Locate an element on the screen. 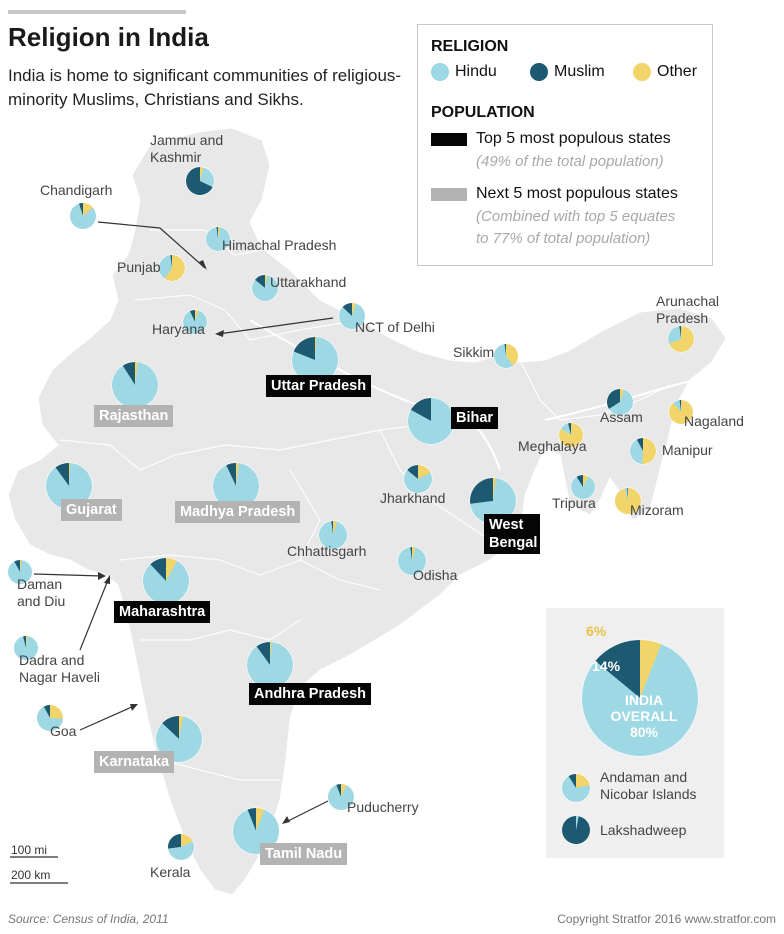 Image resolution: width=784 pixels, height=934 pixels. karnataka-slice-hindu is located at coordinates (178, 739).